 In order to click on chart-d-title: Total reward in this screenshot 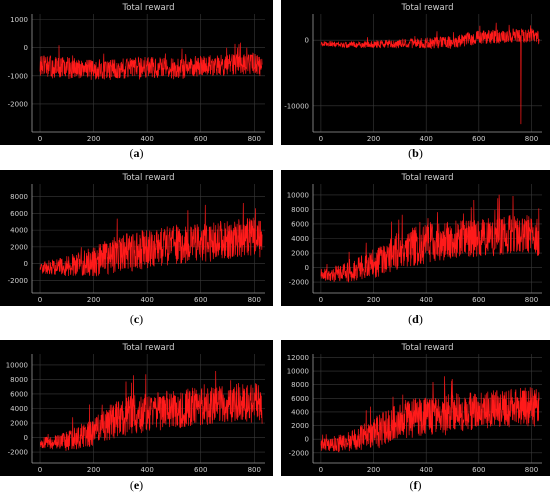, I will do `click(427, 178)`.